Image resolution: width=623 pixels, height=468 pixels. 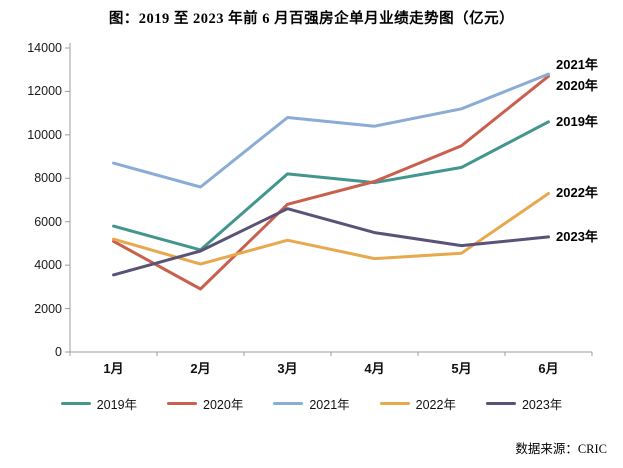 What do you see at coordinates (117, 404) in the screenshot?
I see `legend-label: 2019年` at bounding box center [117, 404].